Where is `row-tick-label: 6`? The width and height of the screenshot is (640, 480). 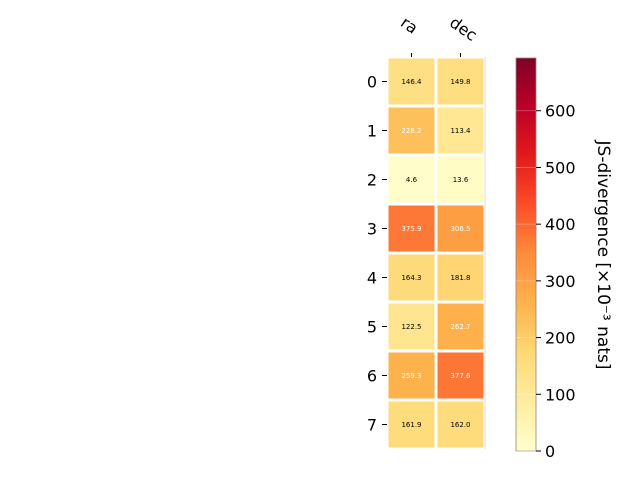
row-tick-label: 6 is located at coordinates (372, 376).